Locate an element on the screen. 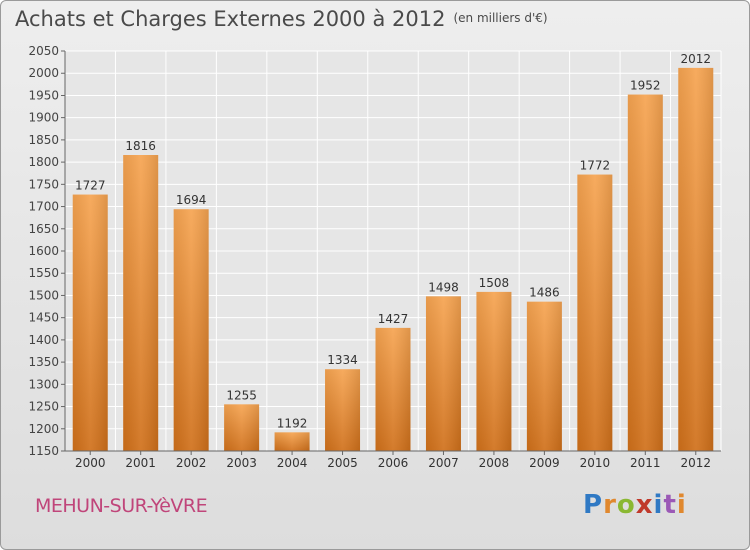  value-label: 1486 is located at coordinates (544, 293).